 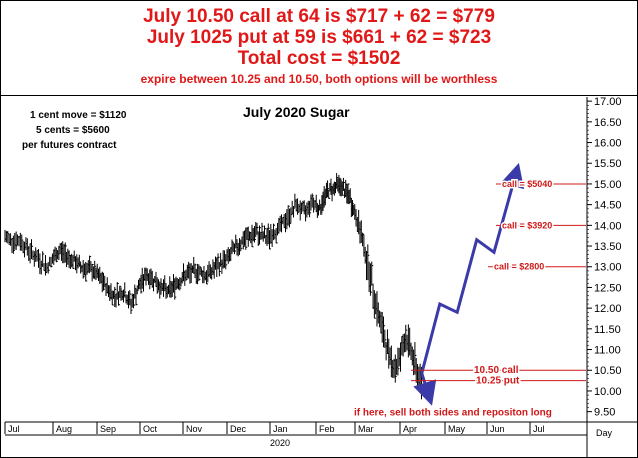 I want to click on note-line-3: per futures contract, so click(x=69, y=145).